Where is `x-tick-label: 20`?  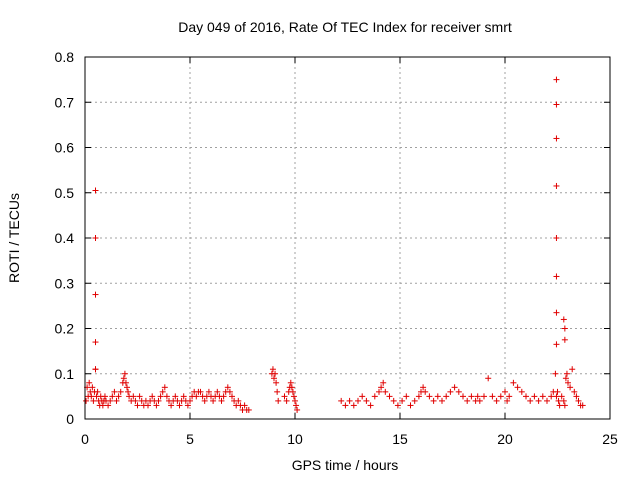
x-tick-label: 20 is located at coordinates (505, 439).